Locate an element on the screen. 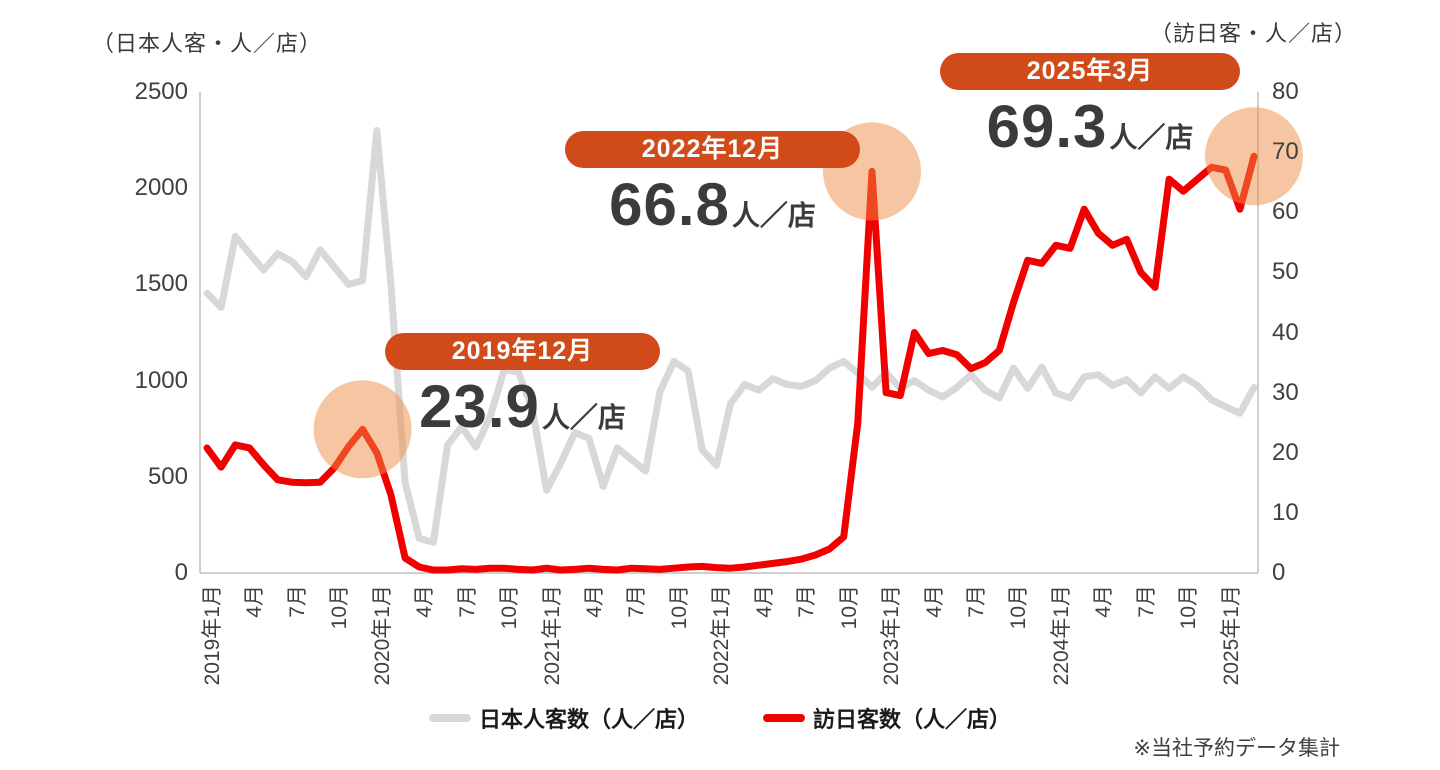 The height and width of the screenshot is (770, 1440). right-axis-tick-label: 0 is located at coordinates (1279, 572).